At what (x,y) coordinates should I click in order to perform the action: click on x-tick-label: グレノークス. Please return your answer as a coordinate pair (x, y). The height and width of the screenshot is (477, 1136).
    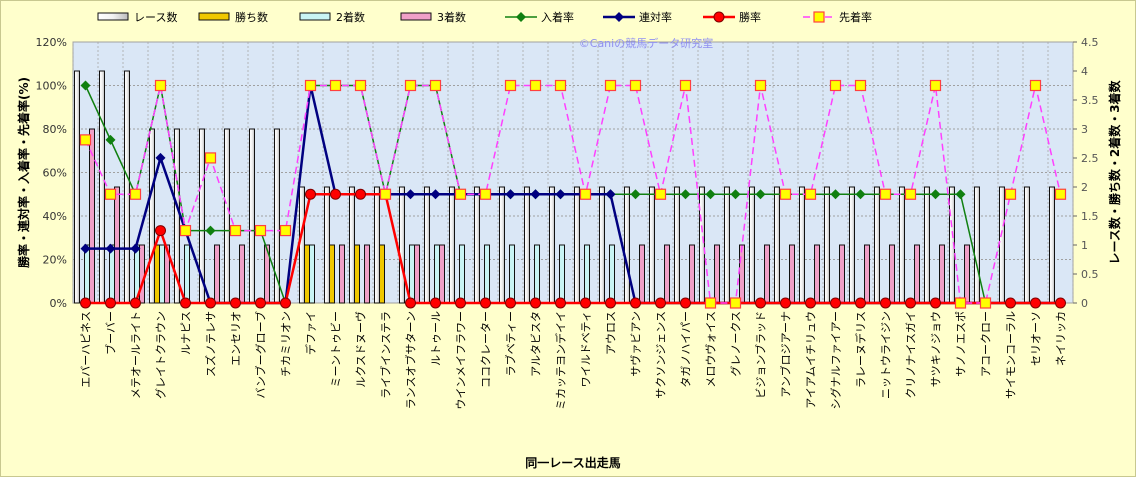
    Looking at the image, I should click on (736, 344).